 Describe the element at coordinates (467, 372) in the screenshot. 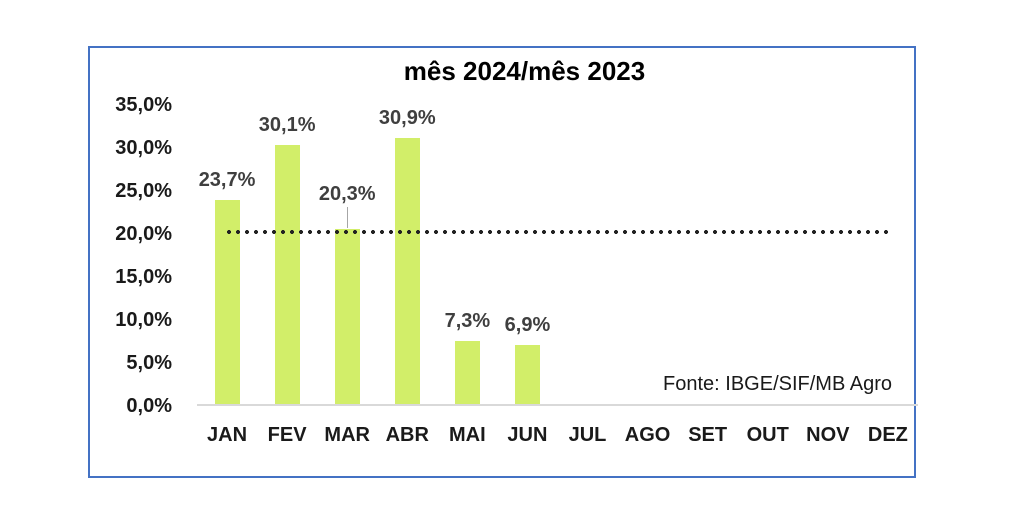

I see `bar-mai` at that location.